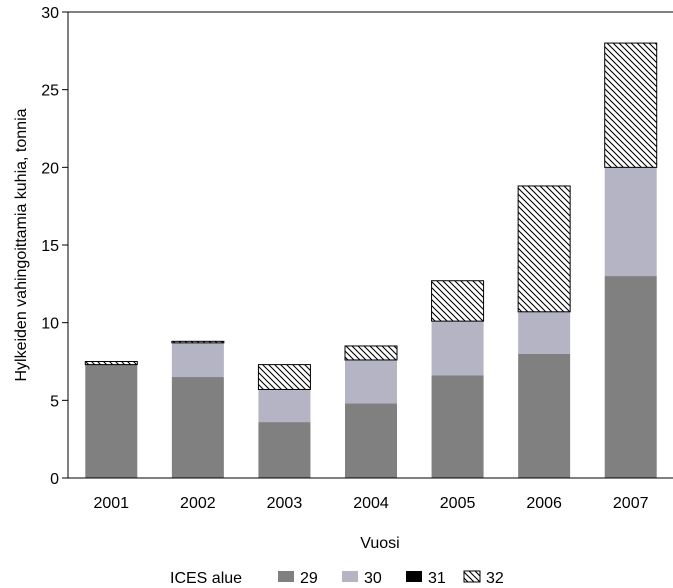 The width and height of the screenshot is (673, 588). I want to click on legend: ICES alue 29 30 31 32, so click(337, 578).